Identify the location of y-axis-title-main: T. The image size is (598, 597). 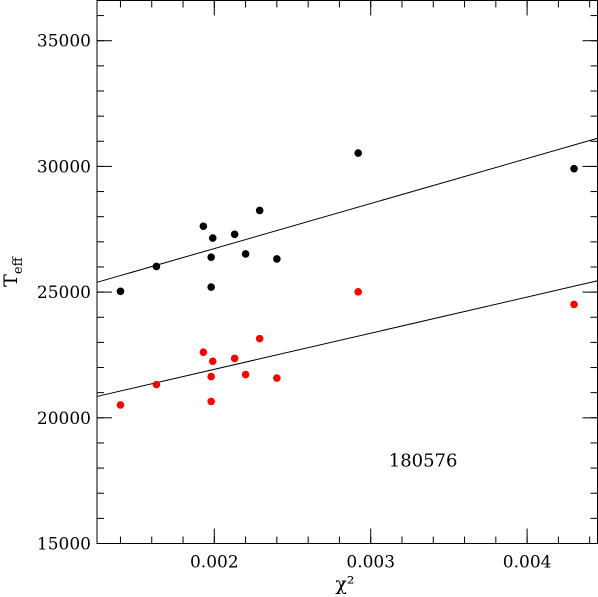
(11, 280).